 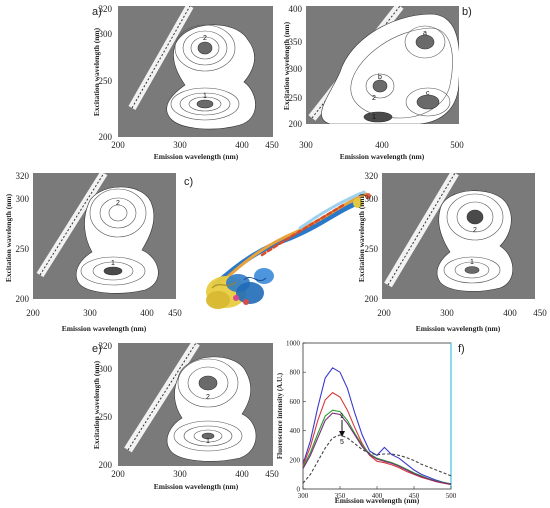 I want to click on y-tick-label: 200, so click(x=295, y=460).